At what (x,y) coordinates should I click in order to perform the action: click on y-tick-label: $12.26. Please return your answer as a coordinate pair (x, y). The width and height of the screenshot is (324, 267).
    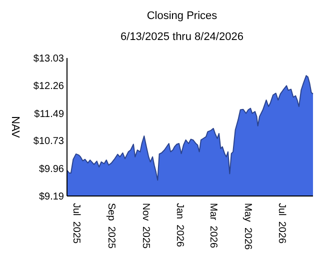
    Looking at the image, I should click on (48, 86).